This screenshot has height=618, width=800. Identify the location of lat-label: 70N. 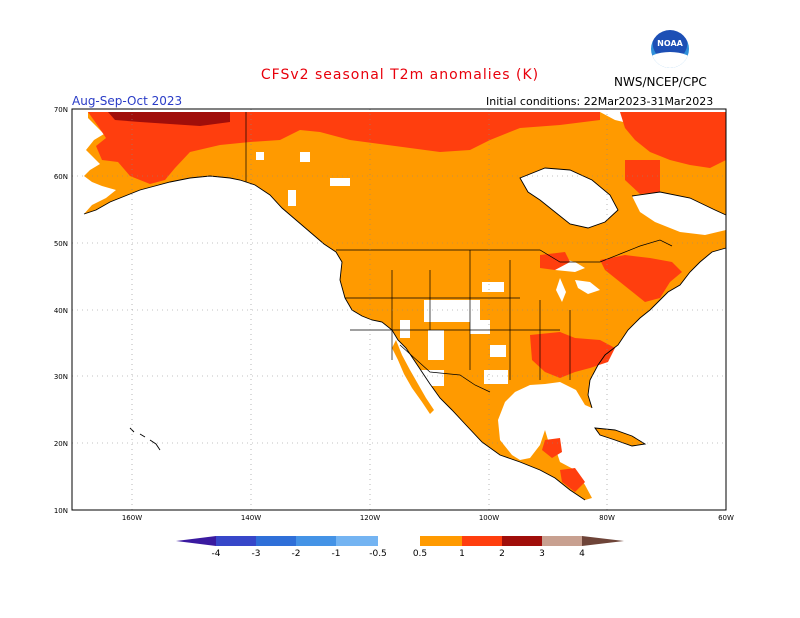
(61, 110).